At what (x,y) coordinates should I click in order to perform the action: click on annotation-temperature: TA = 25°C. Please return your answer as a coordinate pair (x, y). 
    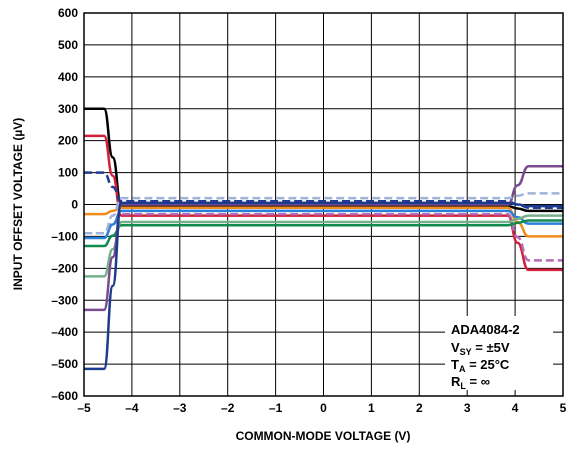
    Looking at the image, I should click on (480, 365).